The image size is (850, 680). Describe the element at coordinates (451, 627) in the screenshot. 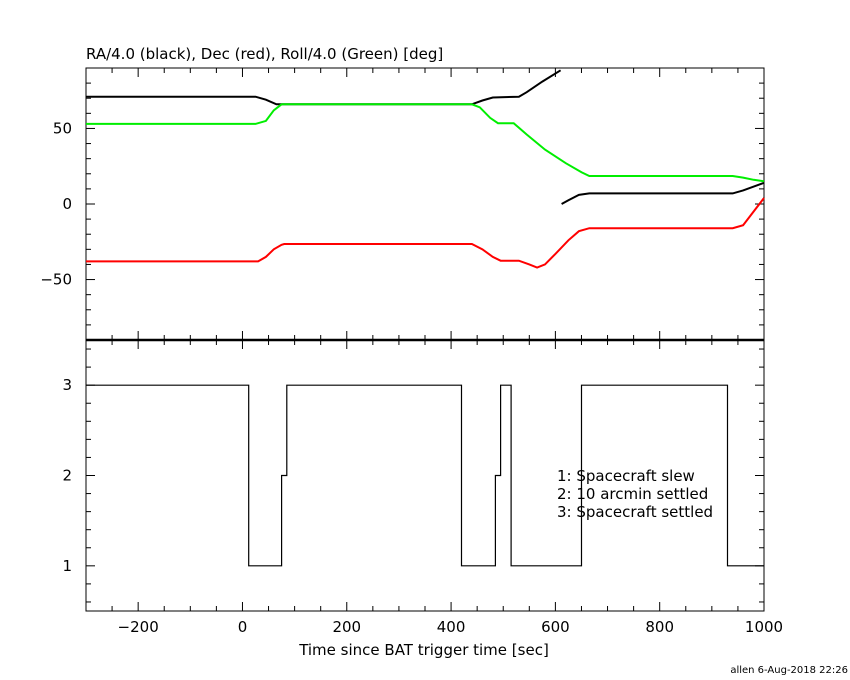

I see `x-tick-label: 400` at that location.